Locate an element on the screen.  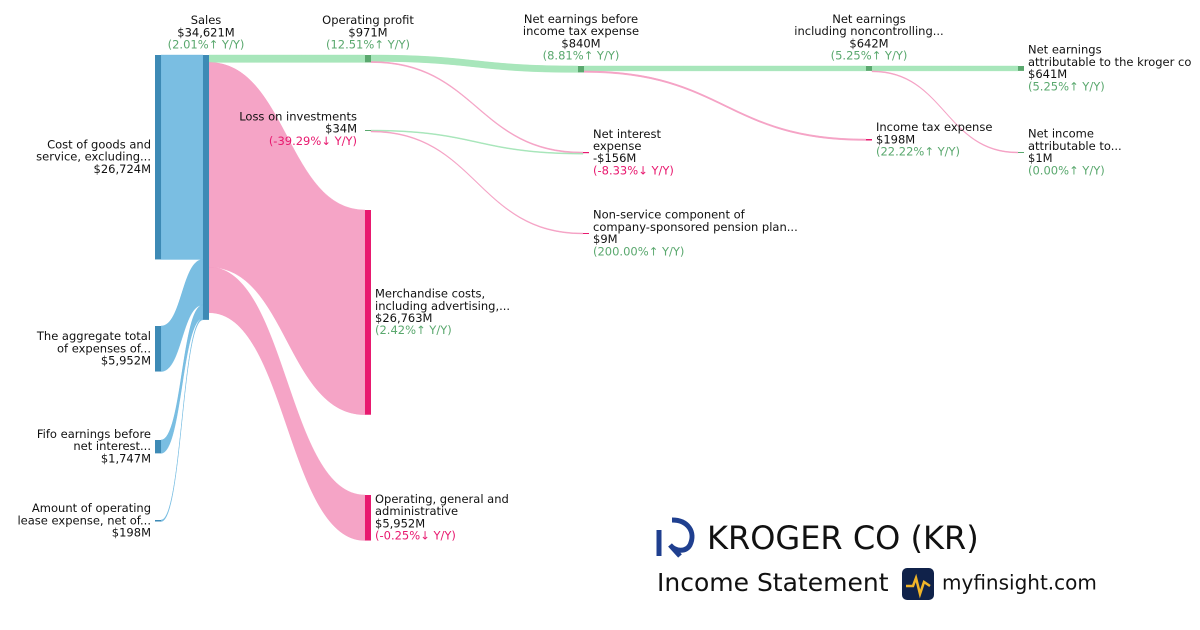
node-change: (2.42%↑ Y/Y) is located at coordinates (413, 330).